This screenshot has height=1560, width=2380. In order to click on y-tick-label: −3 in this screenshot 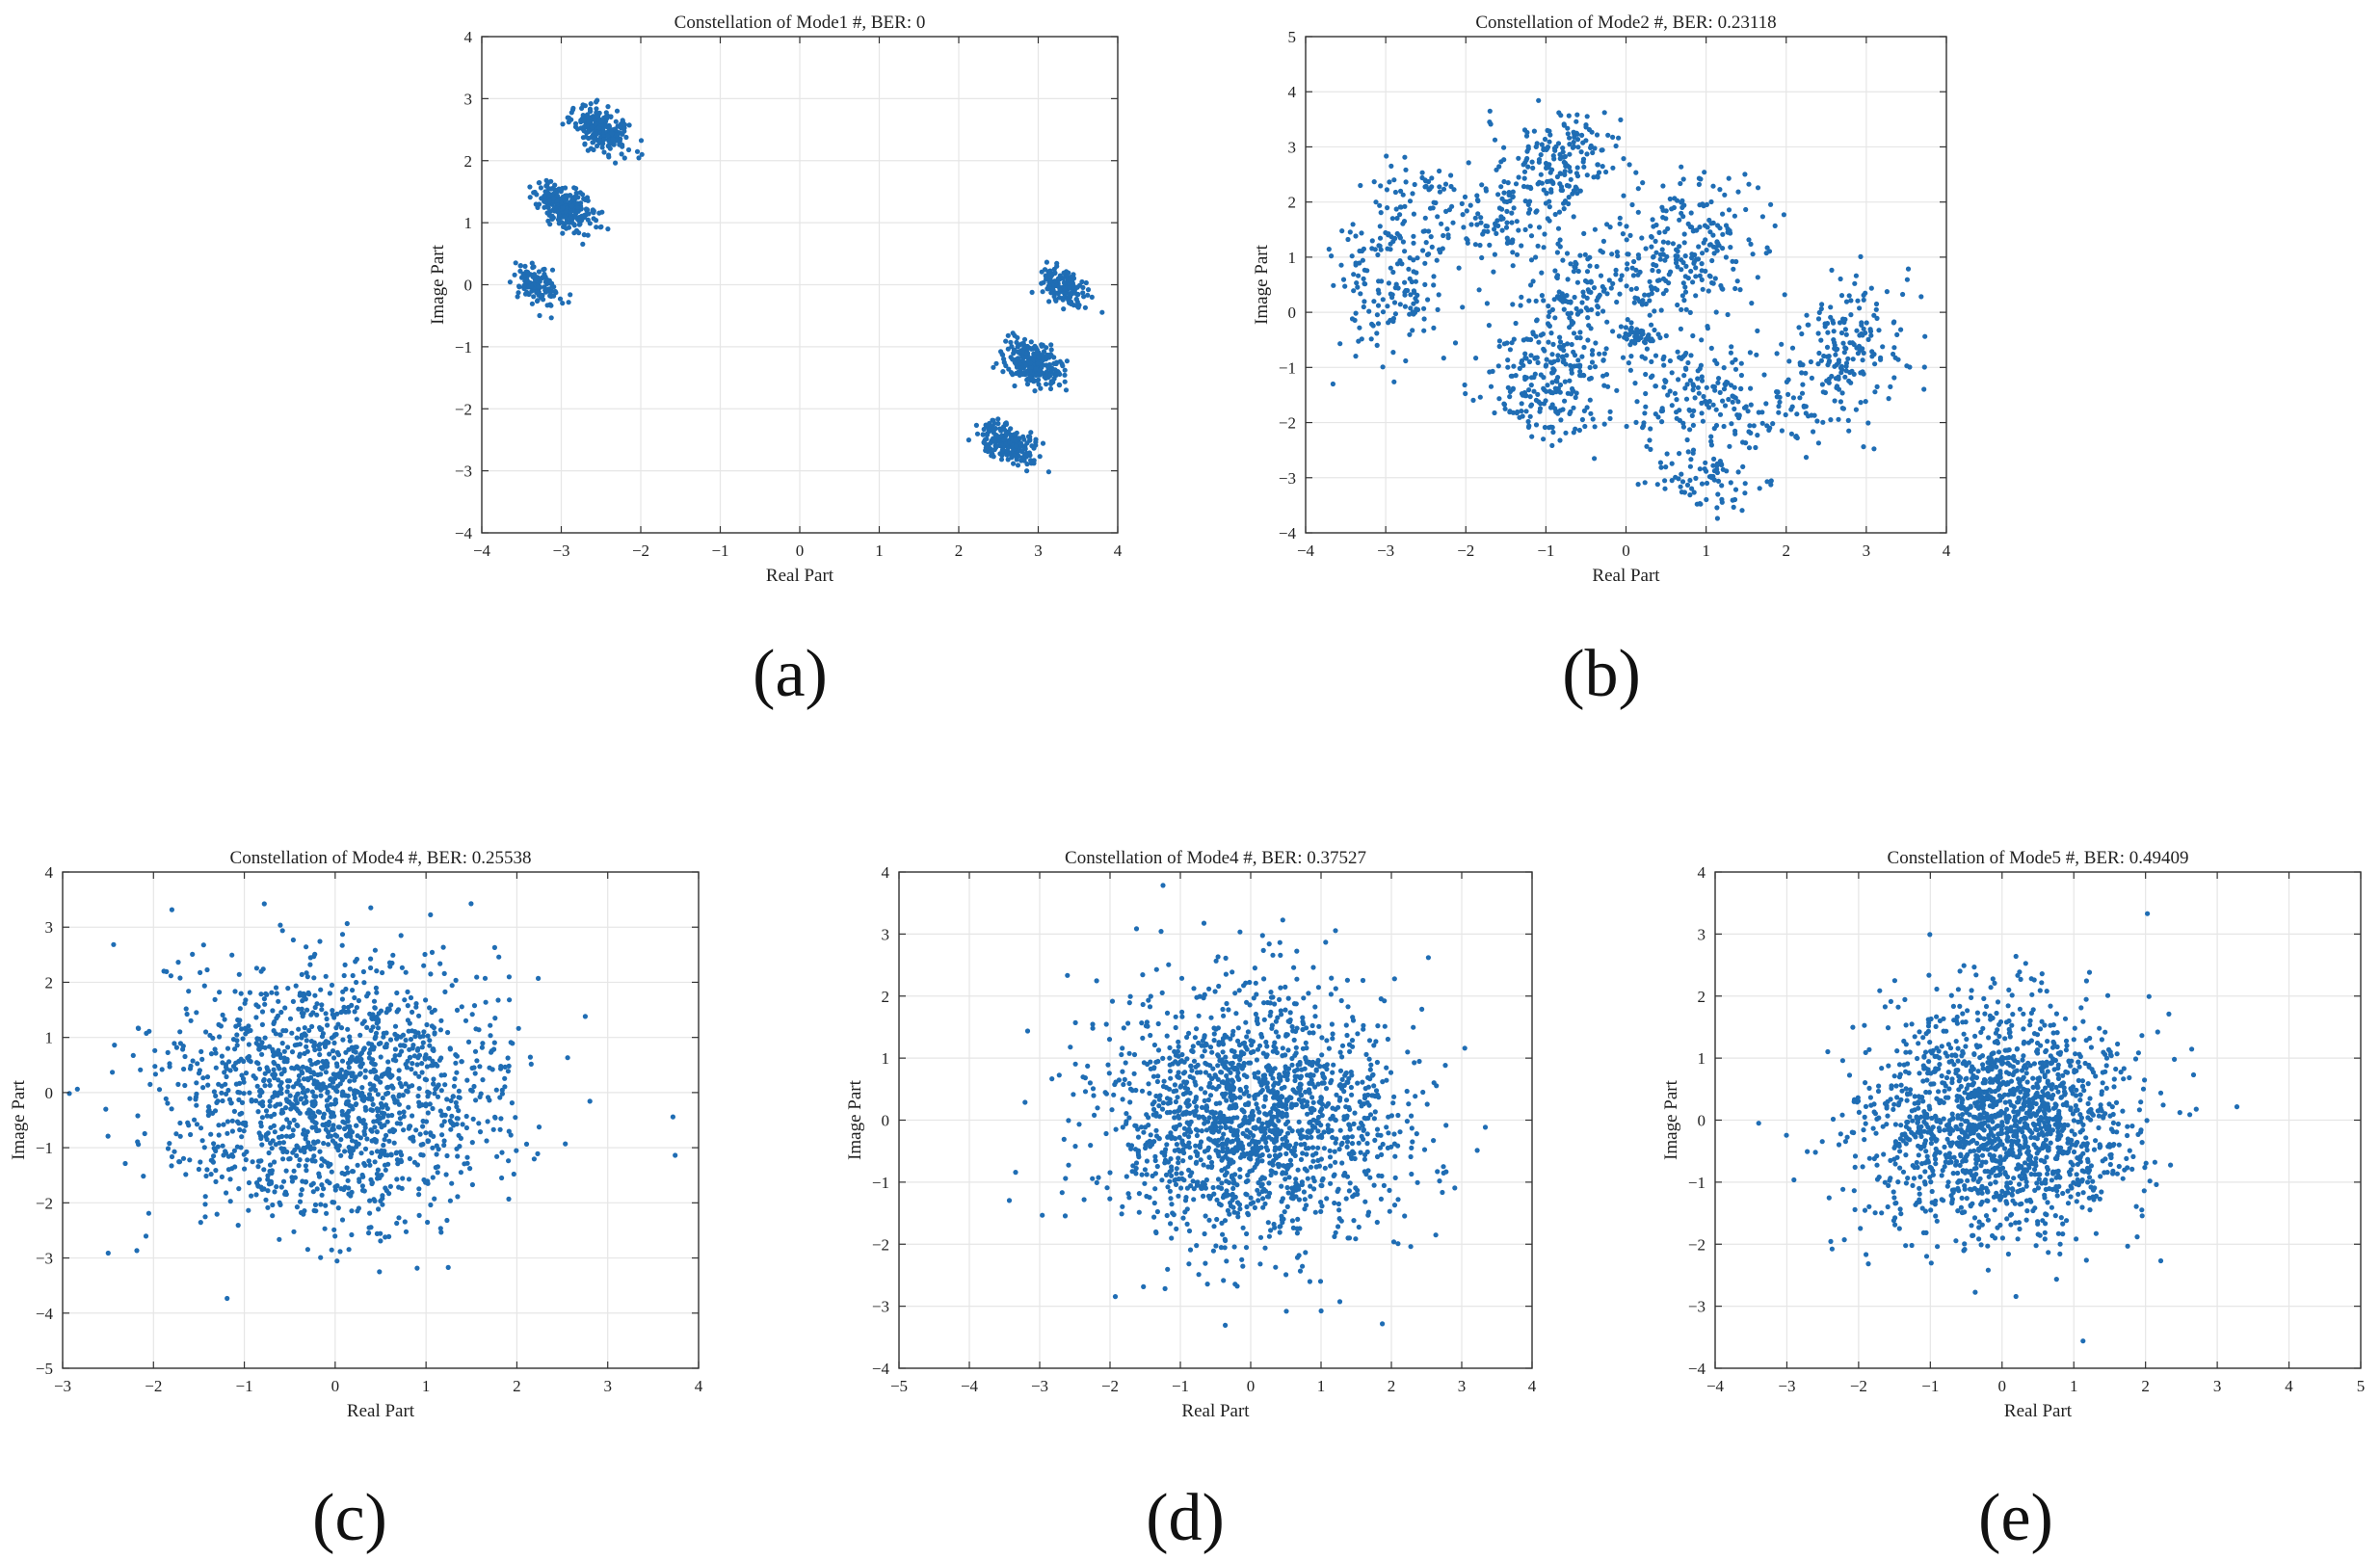, I will do `click(45, 1259)`.